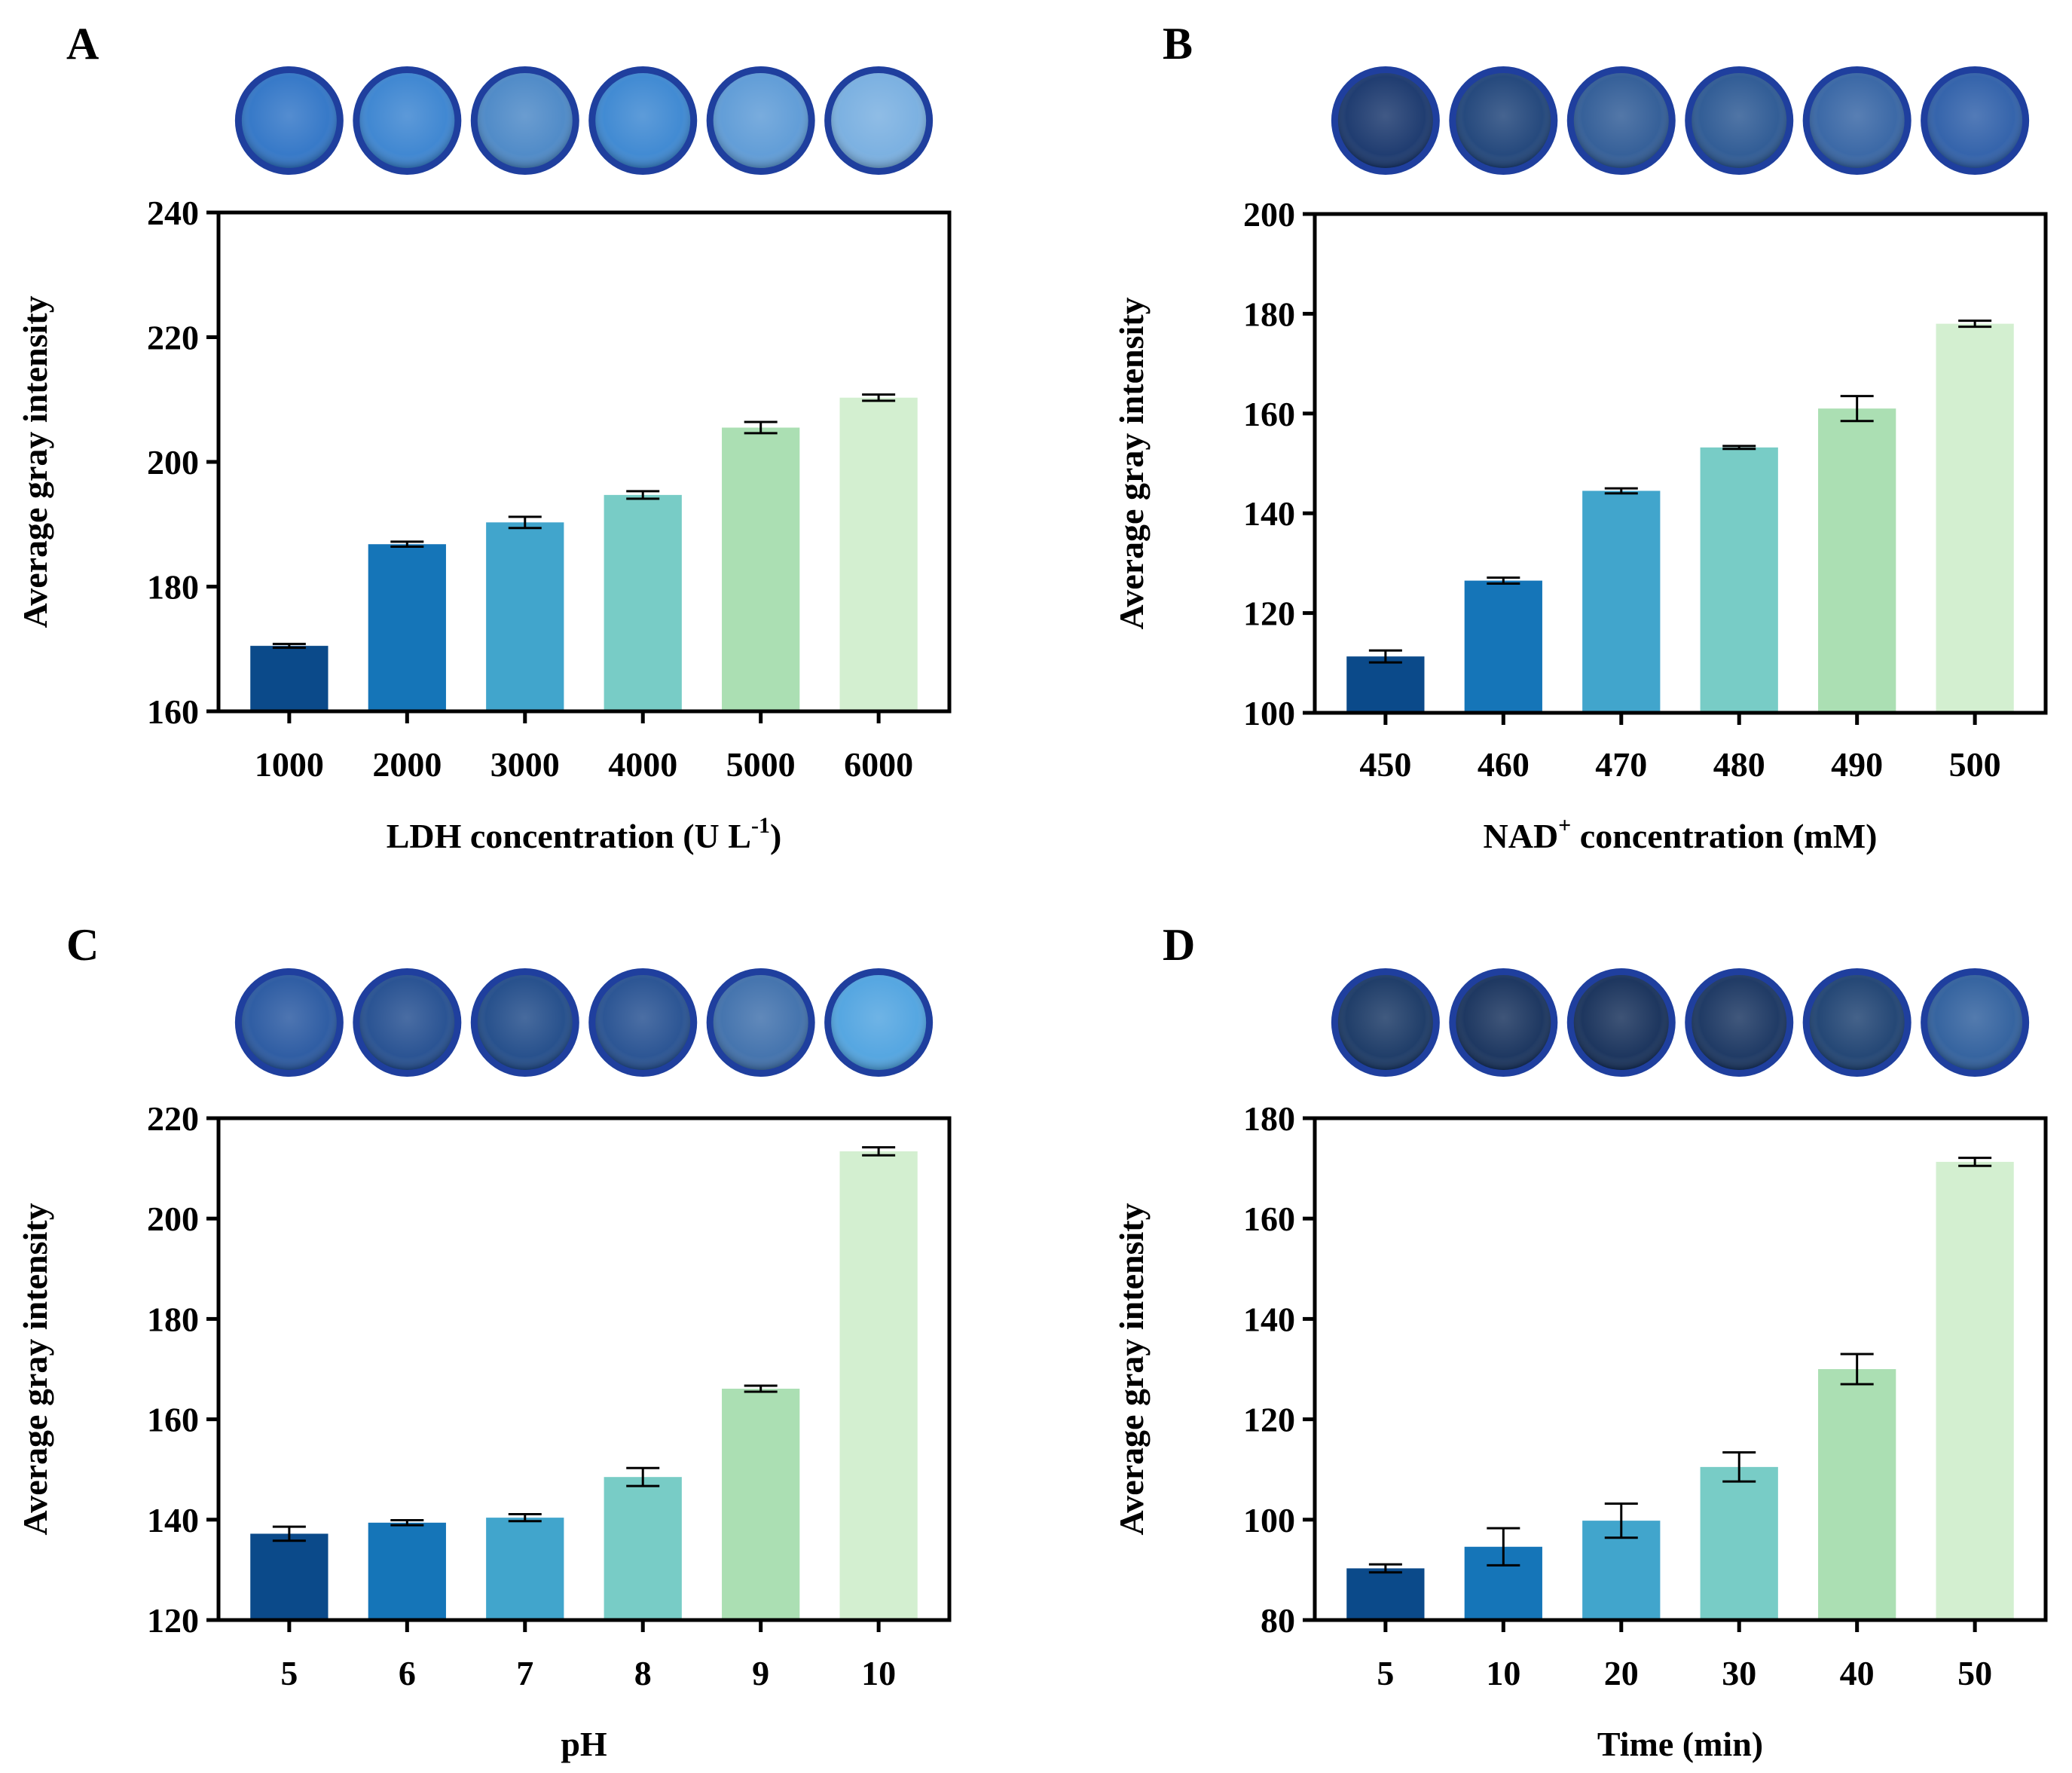 The width and height of the screenshot is (2072, 1773). I want to click on x-tick-label: 4000, so click(643, 764).